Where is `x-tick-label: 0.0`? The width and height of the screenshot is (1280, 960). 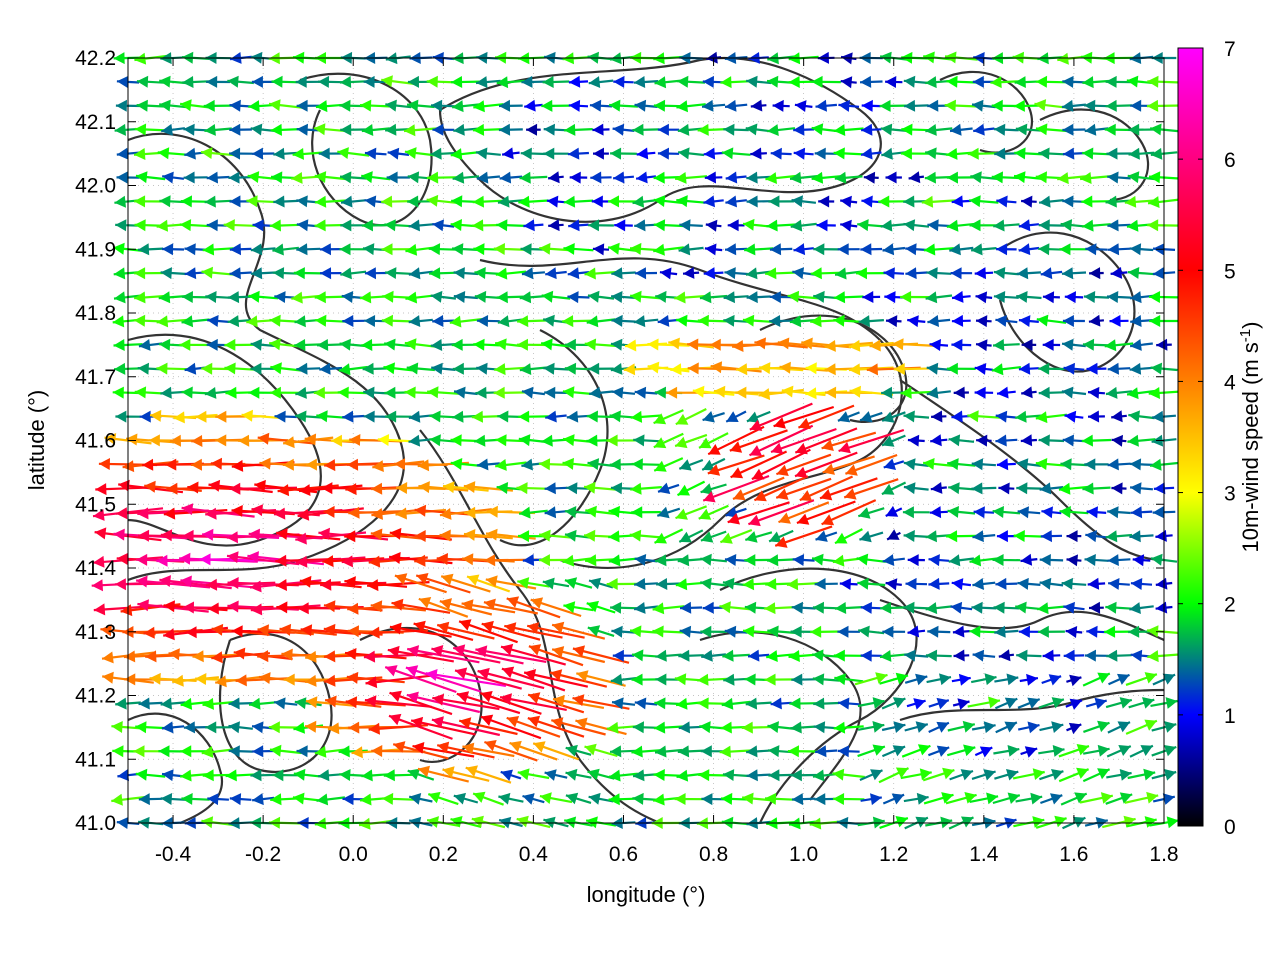
x-tick-label: 0.0 is located at coordinates (353, 854).